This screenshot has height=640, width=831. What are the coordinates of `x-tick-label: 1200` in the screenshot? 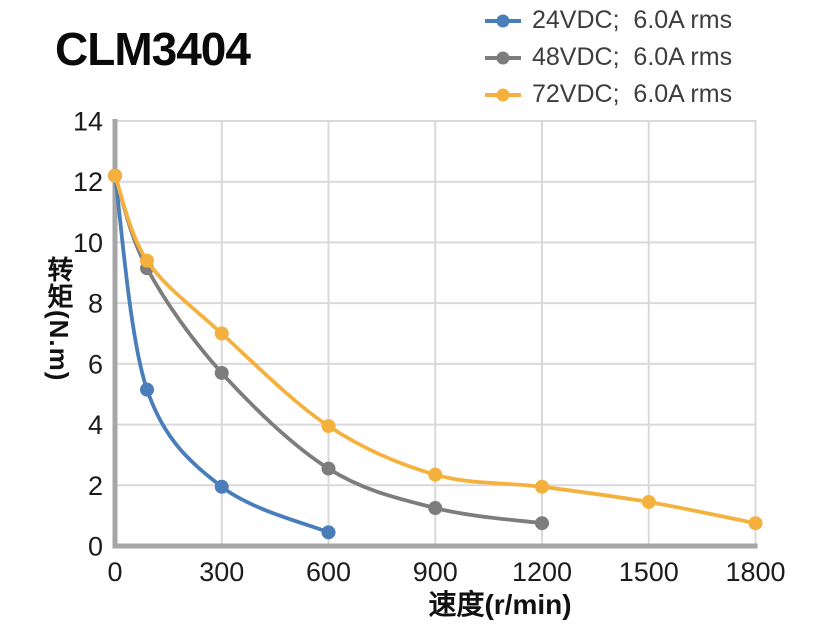 It's located at (542, 572).